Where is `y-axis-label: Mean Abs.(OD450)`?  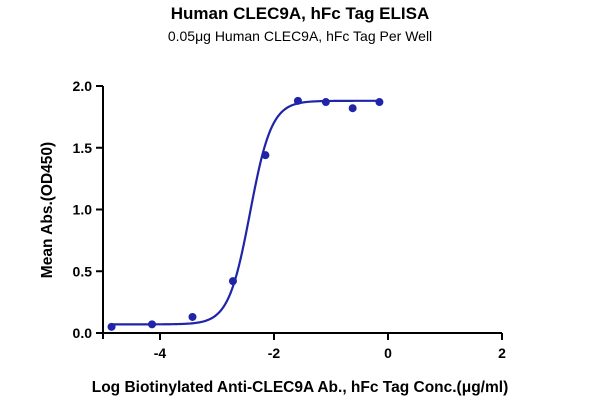
y-axis-label: Mean Abs.(OD450) is located at coordinates (47, 210).